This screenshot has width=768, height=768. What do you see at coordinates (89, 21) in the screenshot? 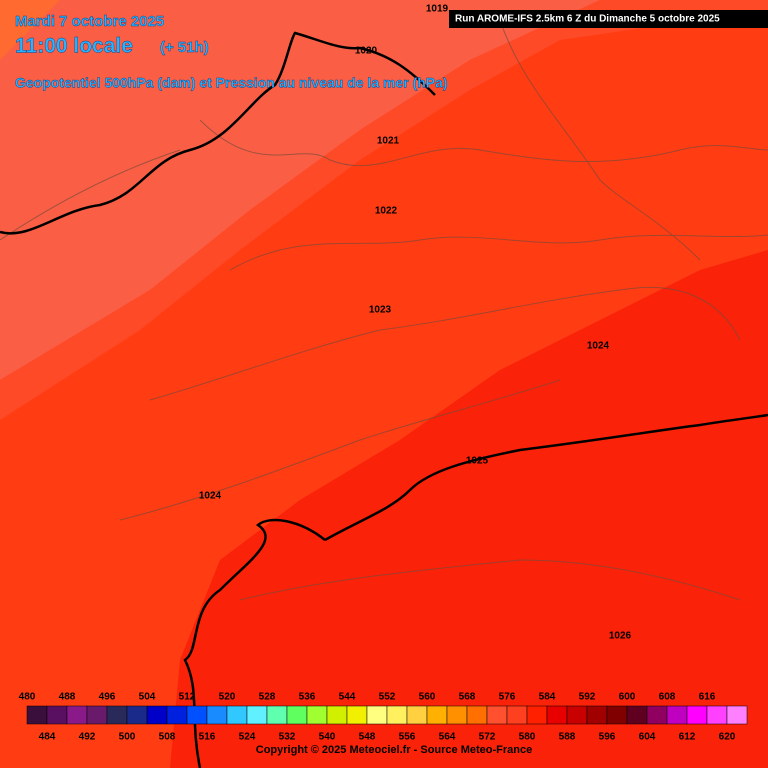
I see `date: Mardi 7 octobre 2025` at bounding box center [89, 21].